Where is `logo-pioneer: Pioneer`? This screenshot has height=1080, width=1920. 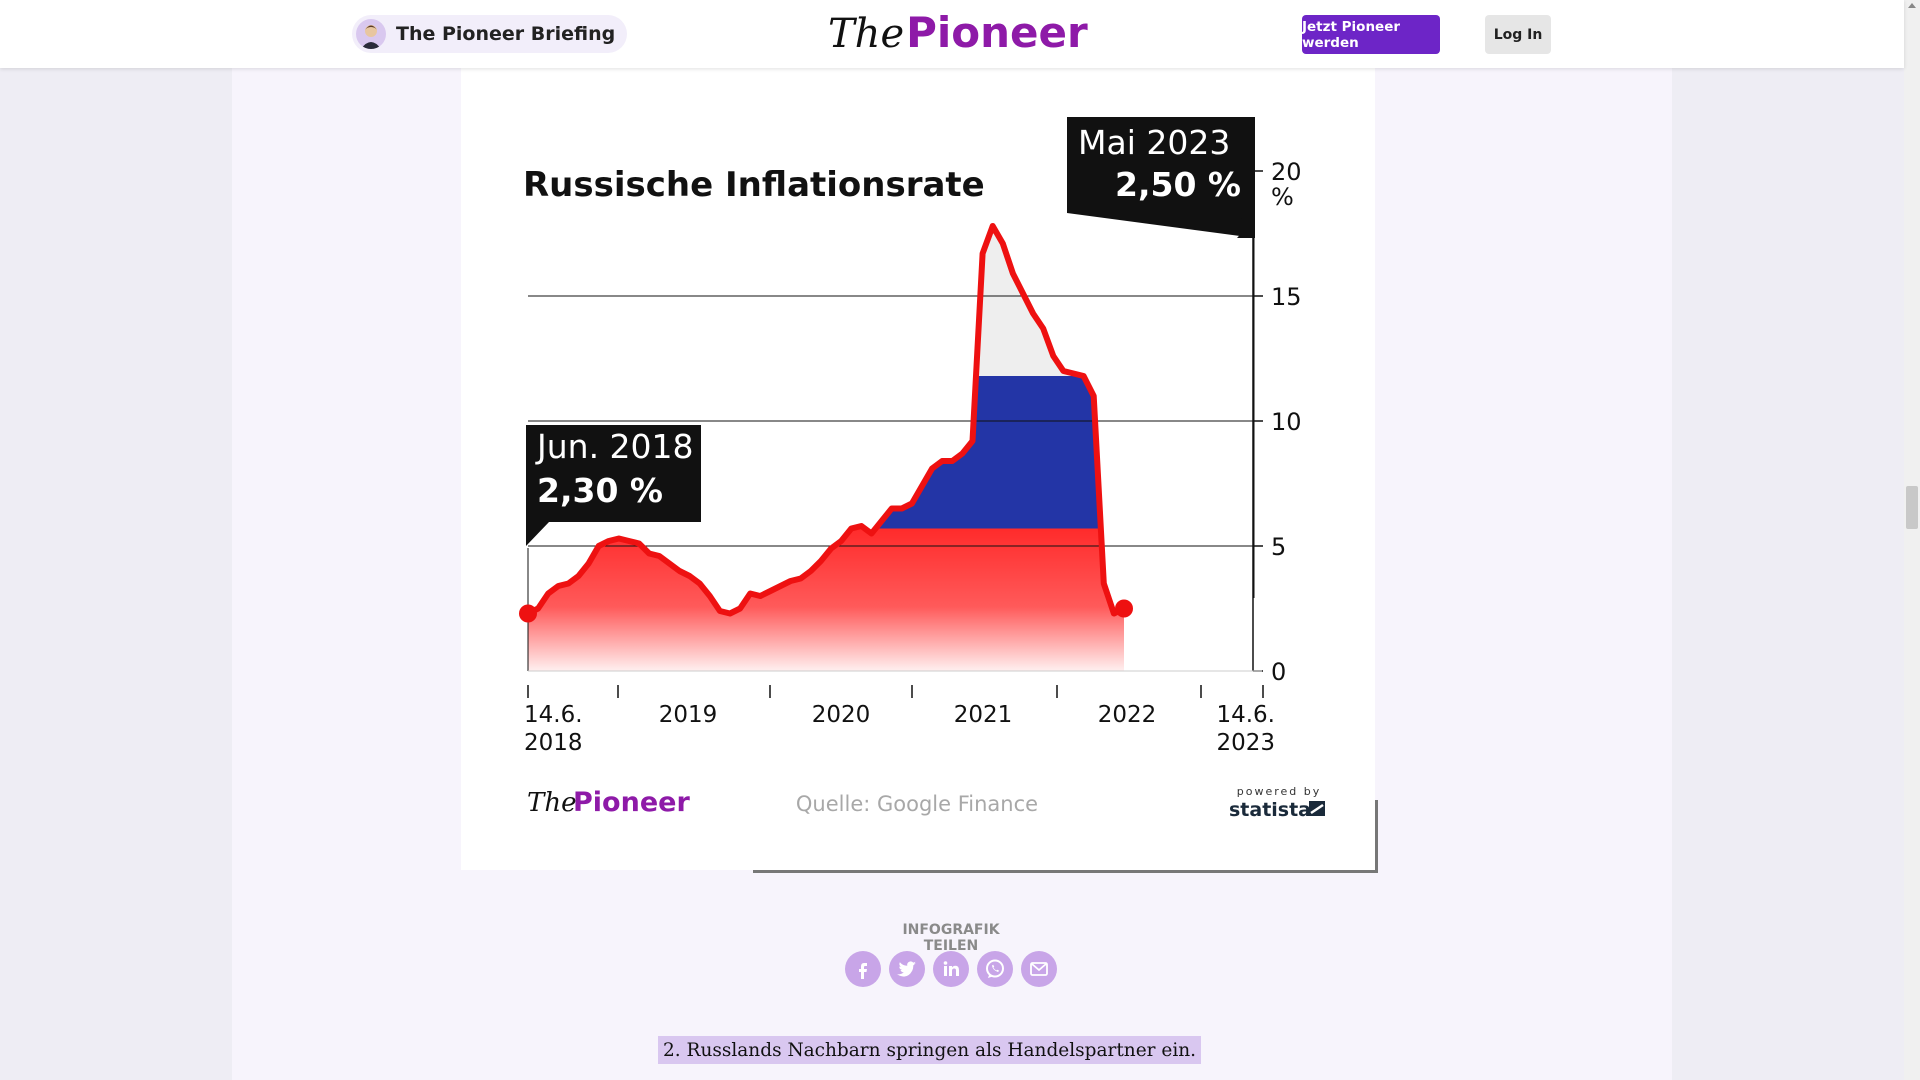
logo-pioneer: Pioneer is located at coordinates (997, 32).